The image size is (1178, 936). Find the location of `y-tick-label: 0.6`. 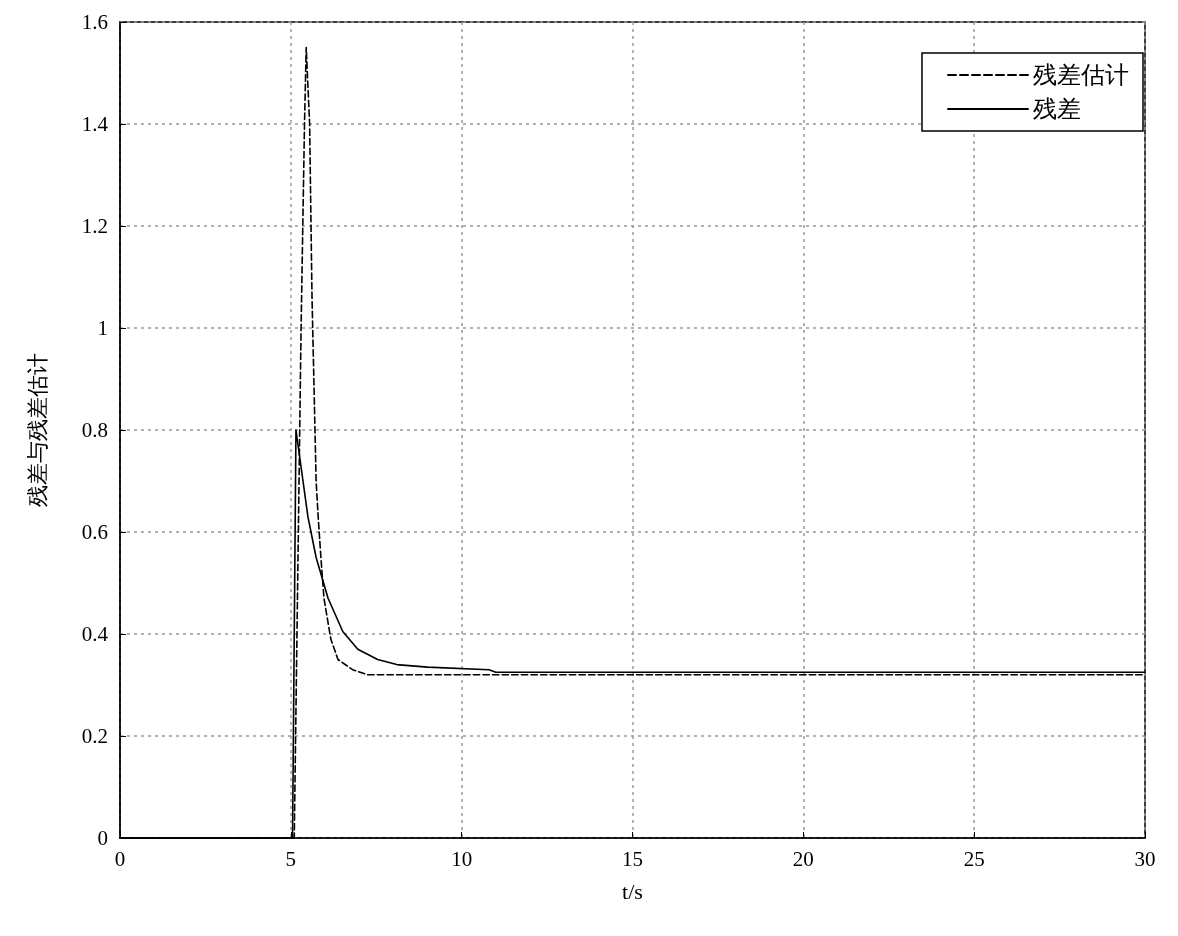

y-tick-label: 0.6 is located at coordinates (94, 532).